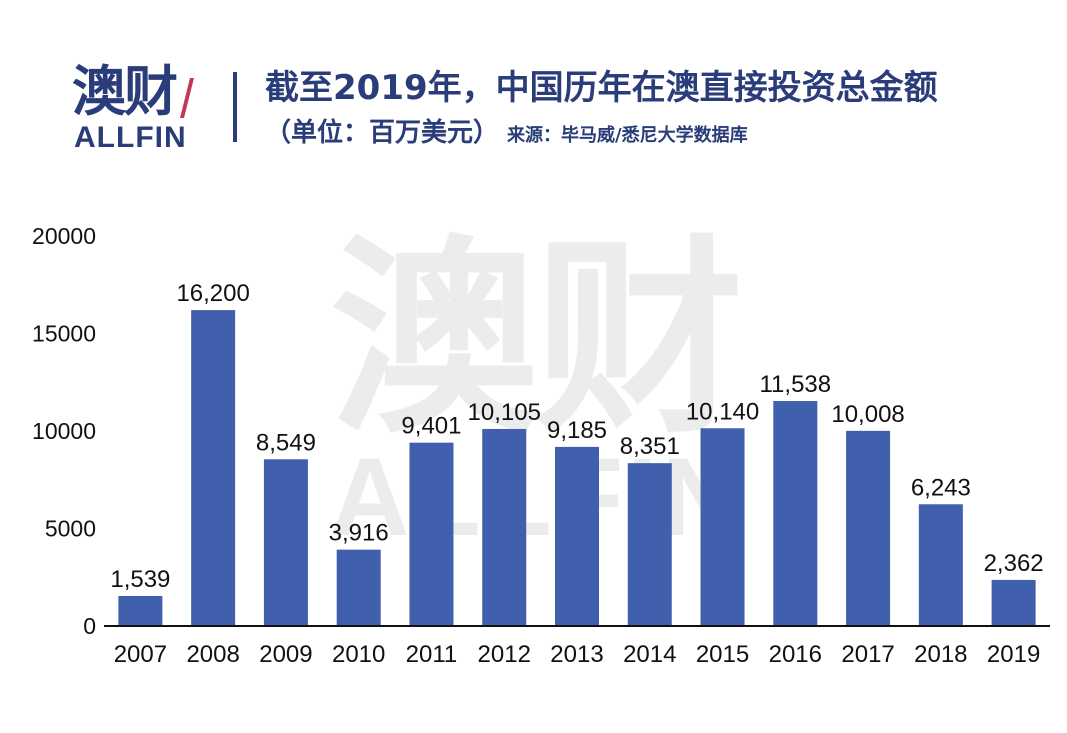  What do you see at coordinates (212, 293) in the screenshot?
I see `bar-value-label: 16,200` at bounding box center [212, 293].